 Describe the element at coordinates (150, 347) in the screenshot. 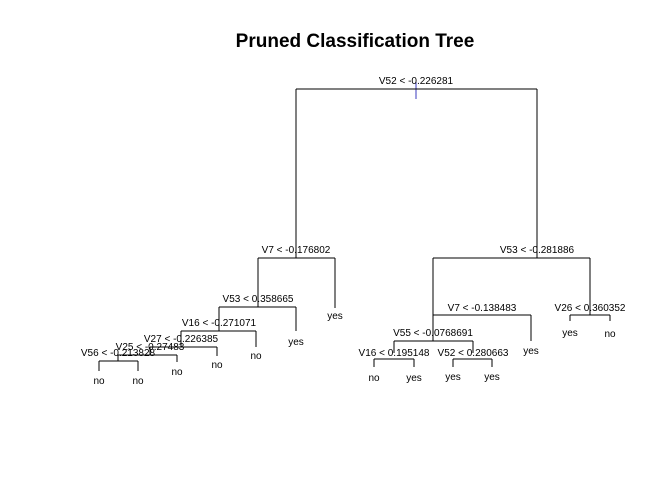

I see `split-label: V25 < -0.27483` at that location.